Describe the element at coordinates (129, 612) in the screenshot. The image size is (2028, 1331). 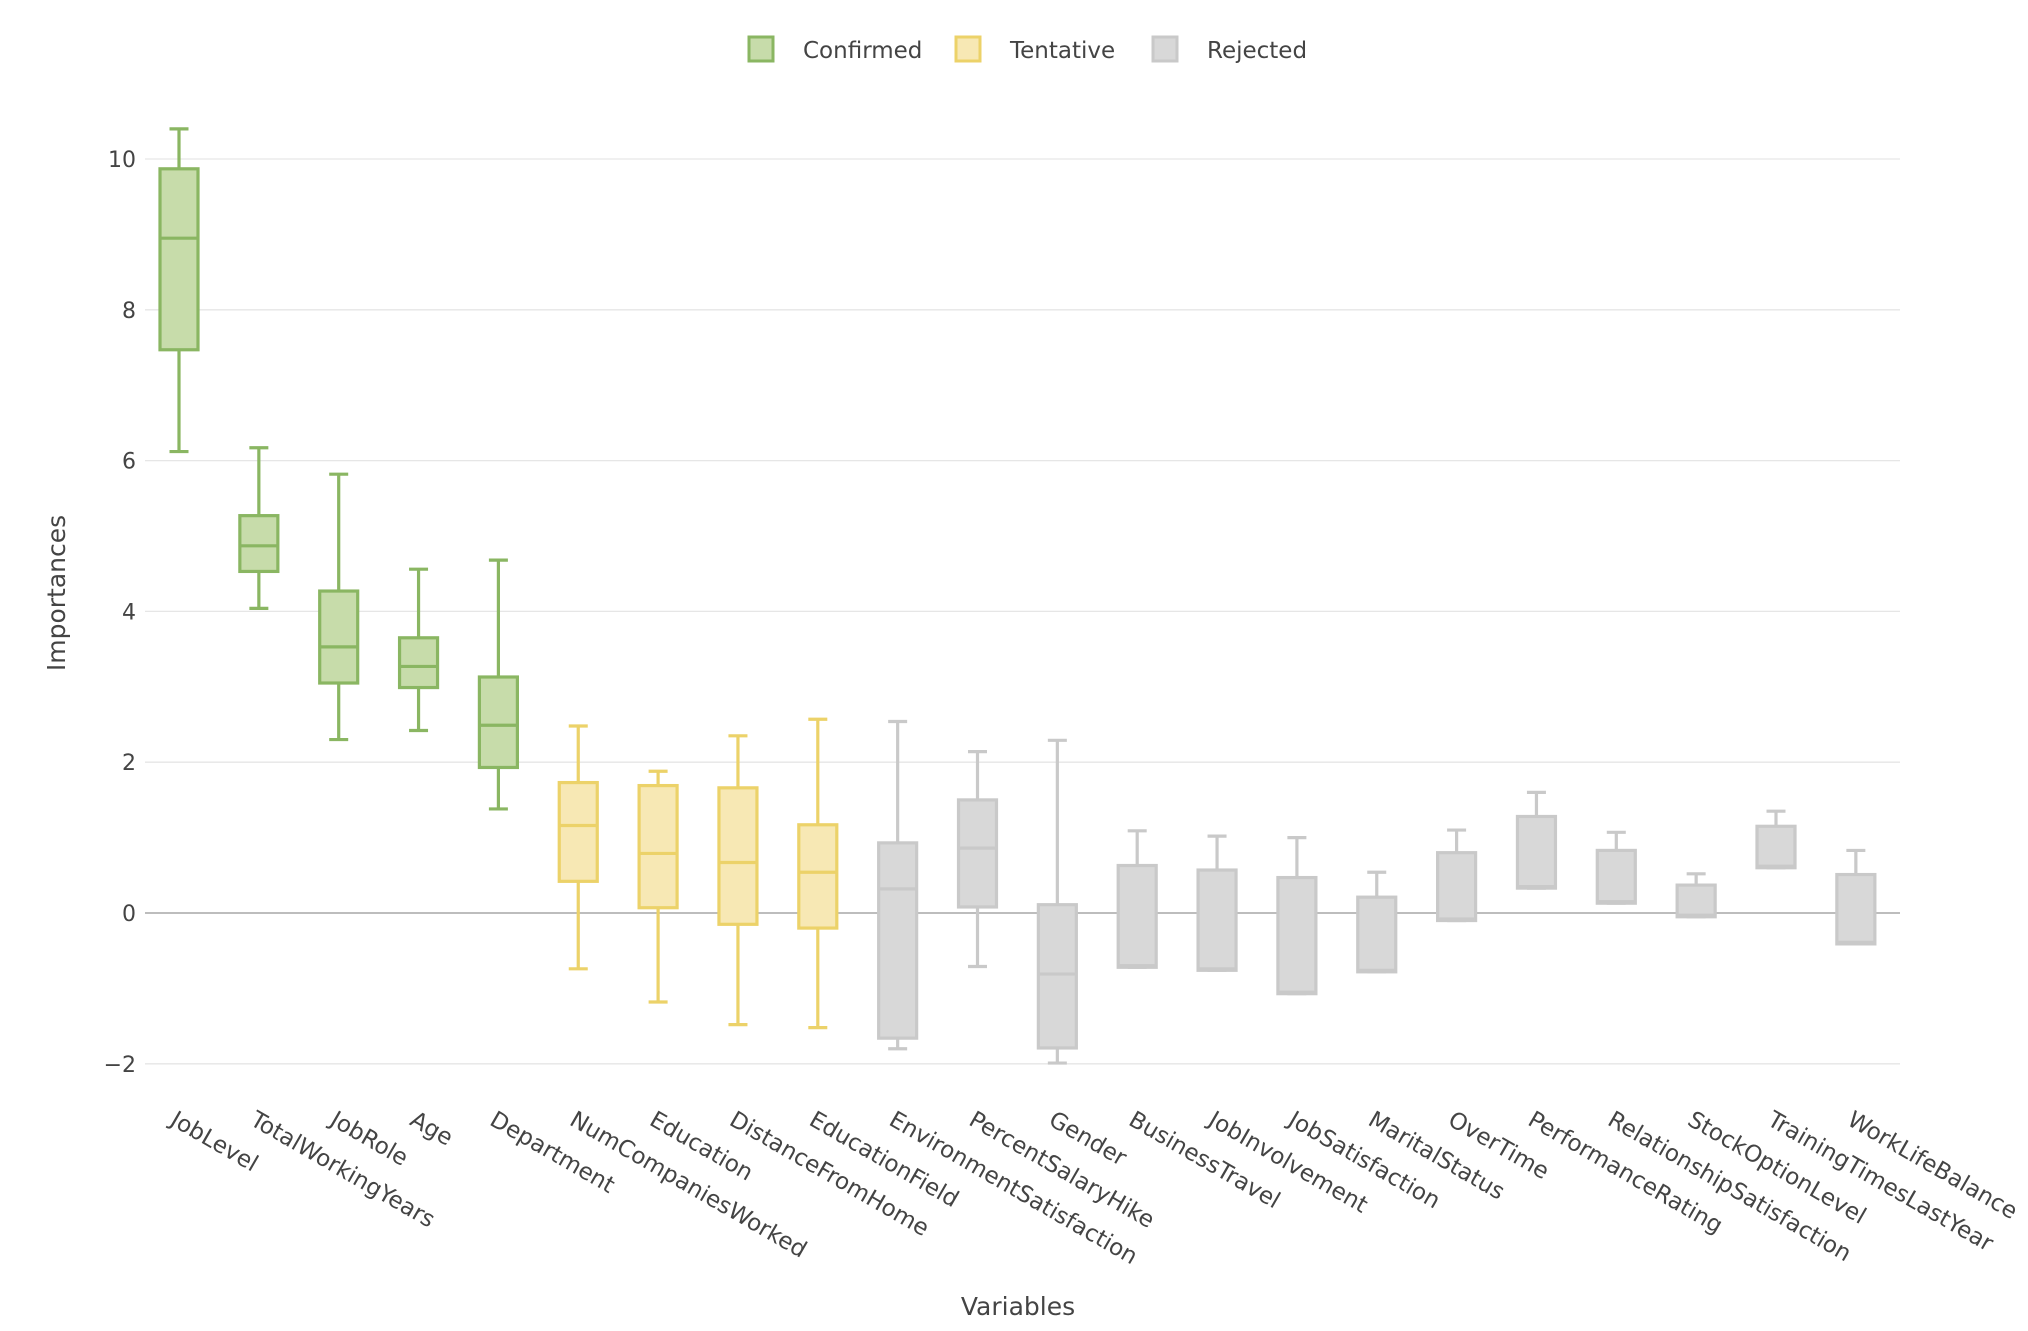
I see `y-tick-label: 4` at that location.